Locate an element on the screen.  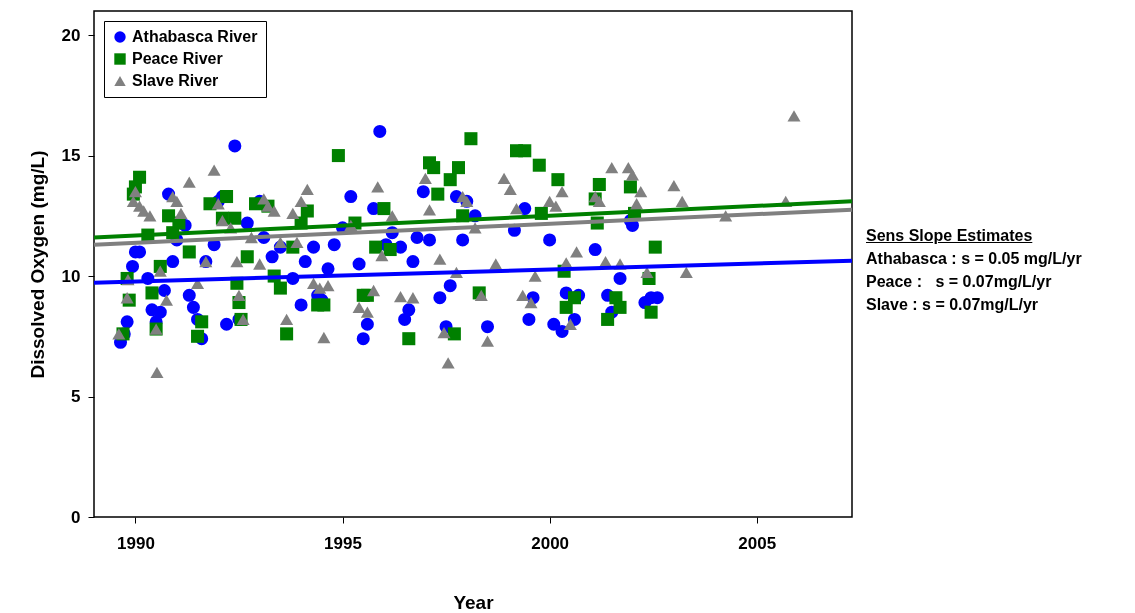
y-tick-label: 15 is located at coordinates (71, 156).